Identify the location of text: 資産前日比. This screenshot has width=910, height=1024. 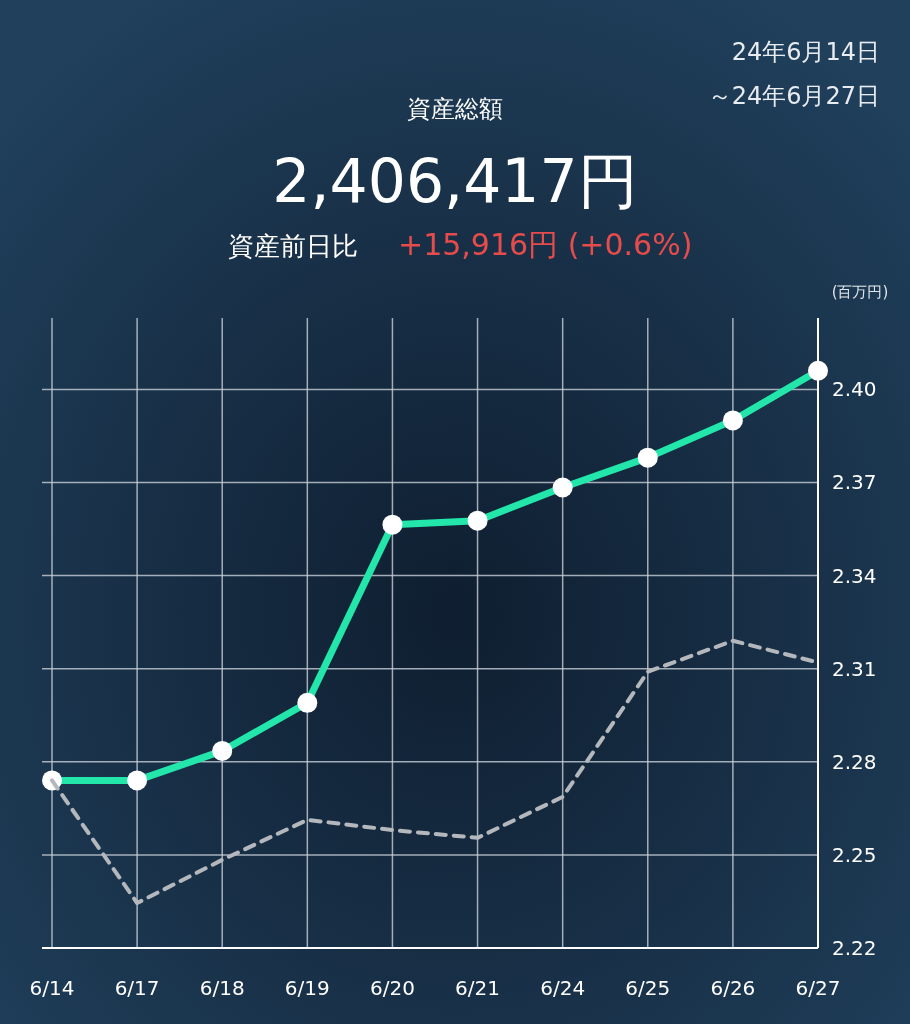
(293, 246).